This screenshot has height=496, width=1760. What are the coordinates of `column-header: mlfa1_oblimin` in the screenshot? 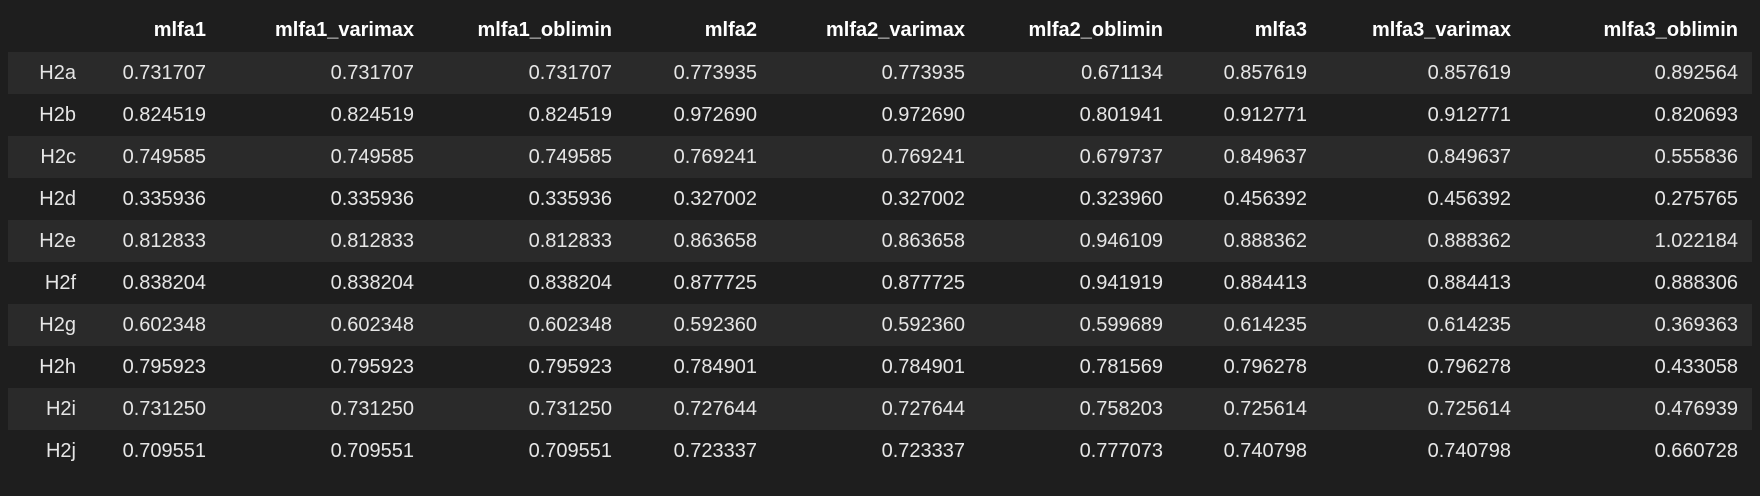 It's located at (544, 29).